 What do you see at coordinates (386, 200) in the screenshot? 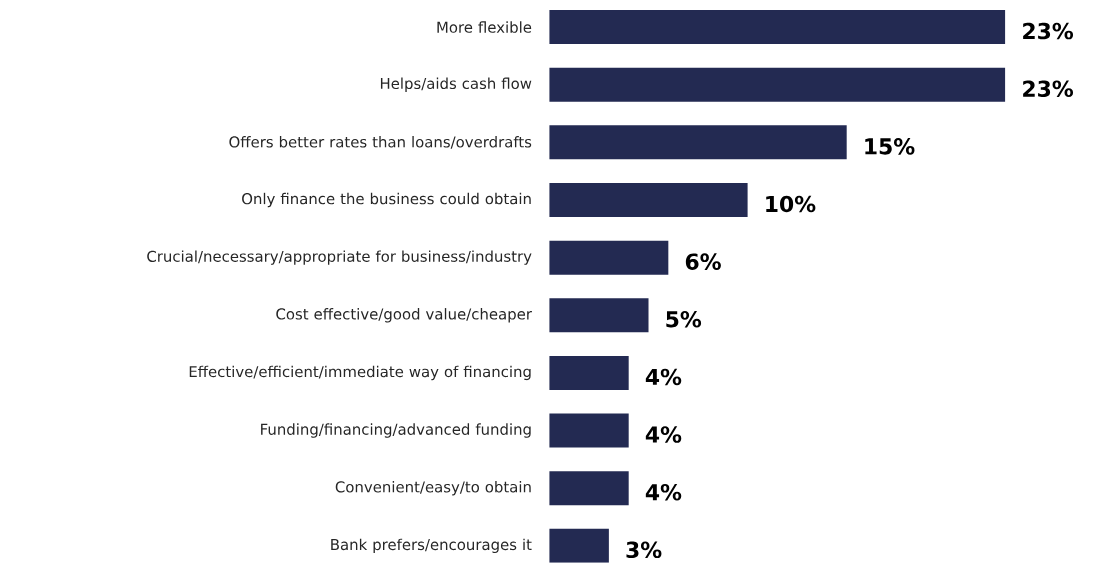
I see `y-tick-label: Only finance the business could obtain` at bounding box center [386, 200].